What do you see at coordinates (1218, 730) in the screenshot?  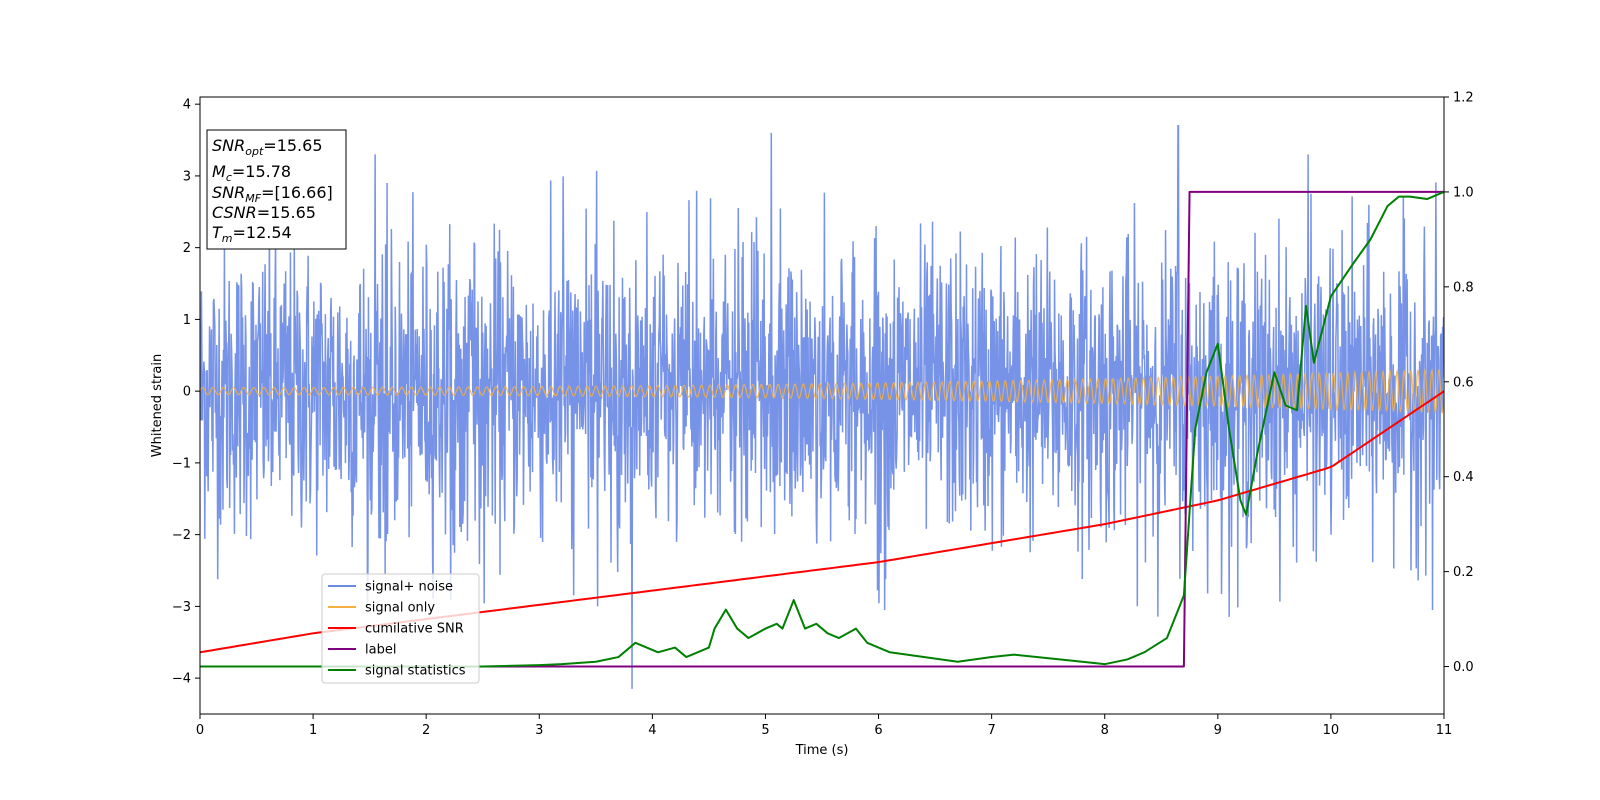 I see `x-tick-label: 9` at bounding box center [1218, 730].